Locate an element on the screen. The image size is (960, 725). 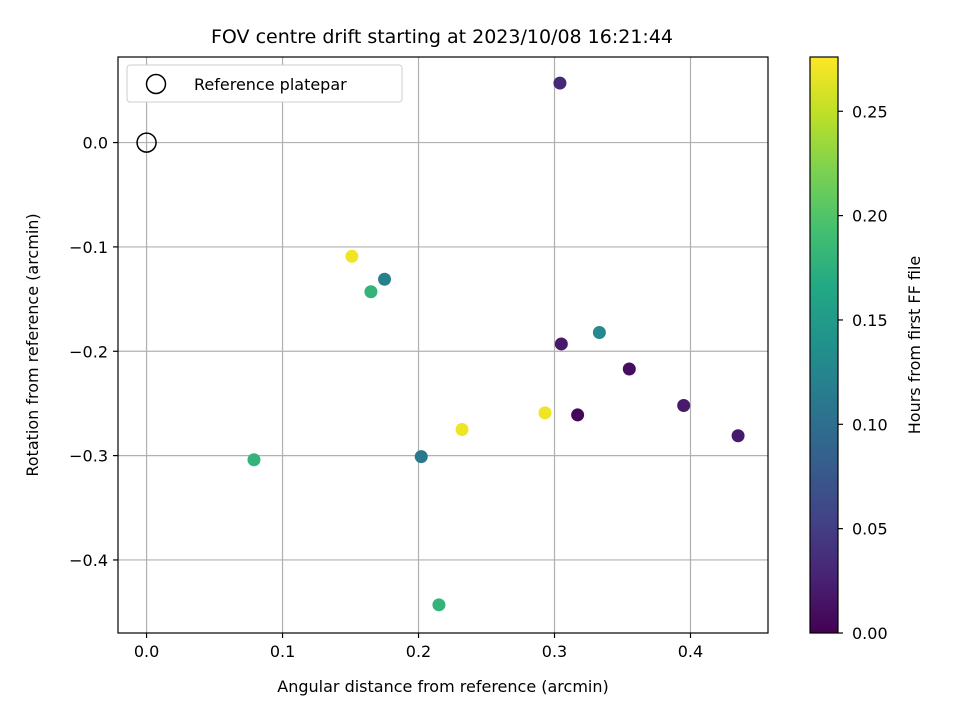
legend-reference-marker is located at coordinates (156, 84).